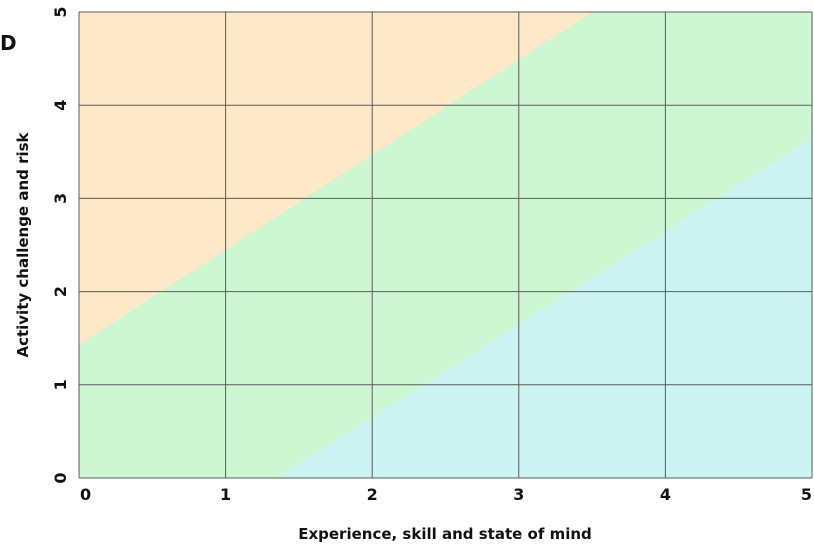 The height and width of the screenshot is (546, 814). Describe the element at coordinates (372, 494) in the screenshot. I see `x-tick-label: 2` at that location.